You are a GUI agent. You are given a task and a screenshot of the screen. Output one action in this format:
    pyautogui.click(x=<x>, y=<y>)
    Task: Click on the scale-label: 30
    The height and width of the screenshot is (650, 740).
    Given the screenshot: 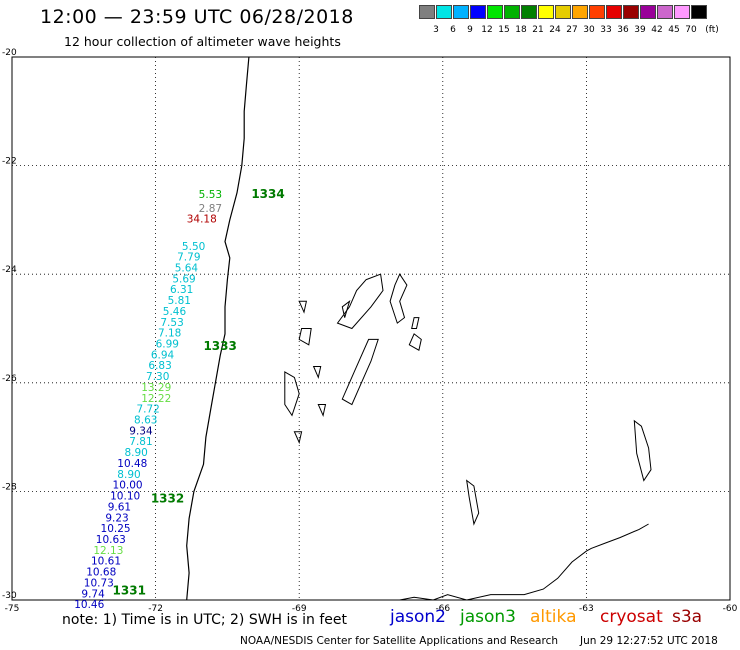 What is the action you would take?
    pyautogui.click(x=589, y=30)
    